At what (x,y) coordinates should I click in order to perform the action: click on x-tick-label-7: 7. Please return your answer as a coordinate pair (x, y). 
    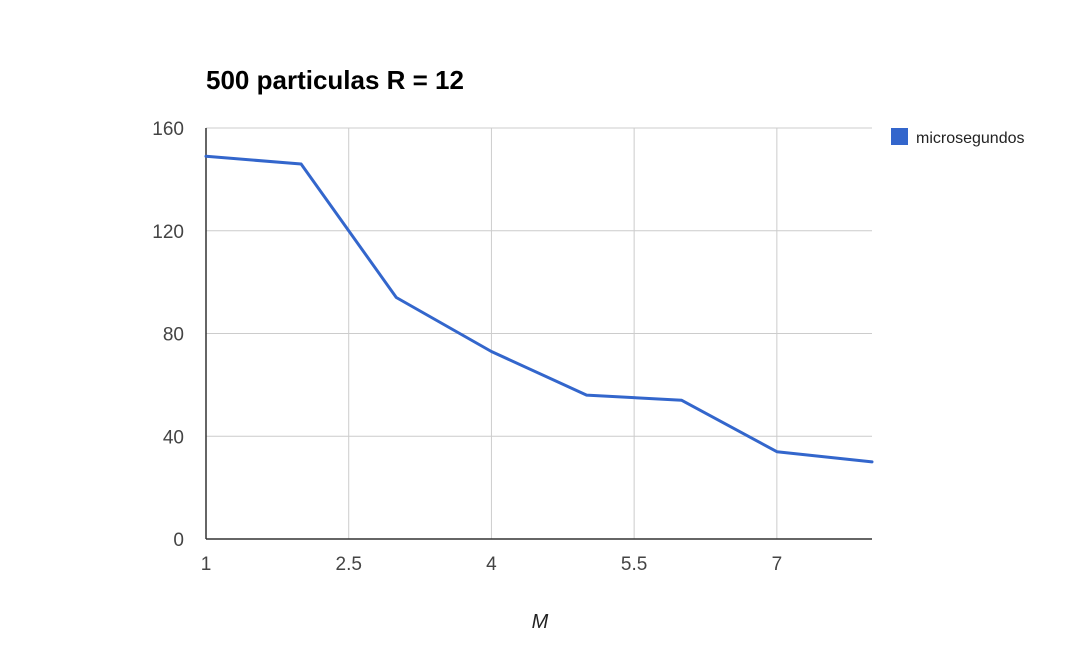
    Looking at the image, I should click on (777, 564).